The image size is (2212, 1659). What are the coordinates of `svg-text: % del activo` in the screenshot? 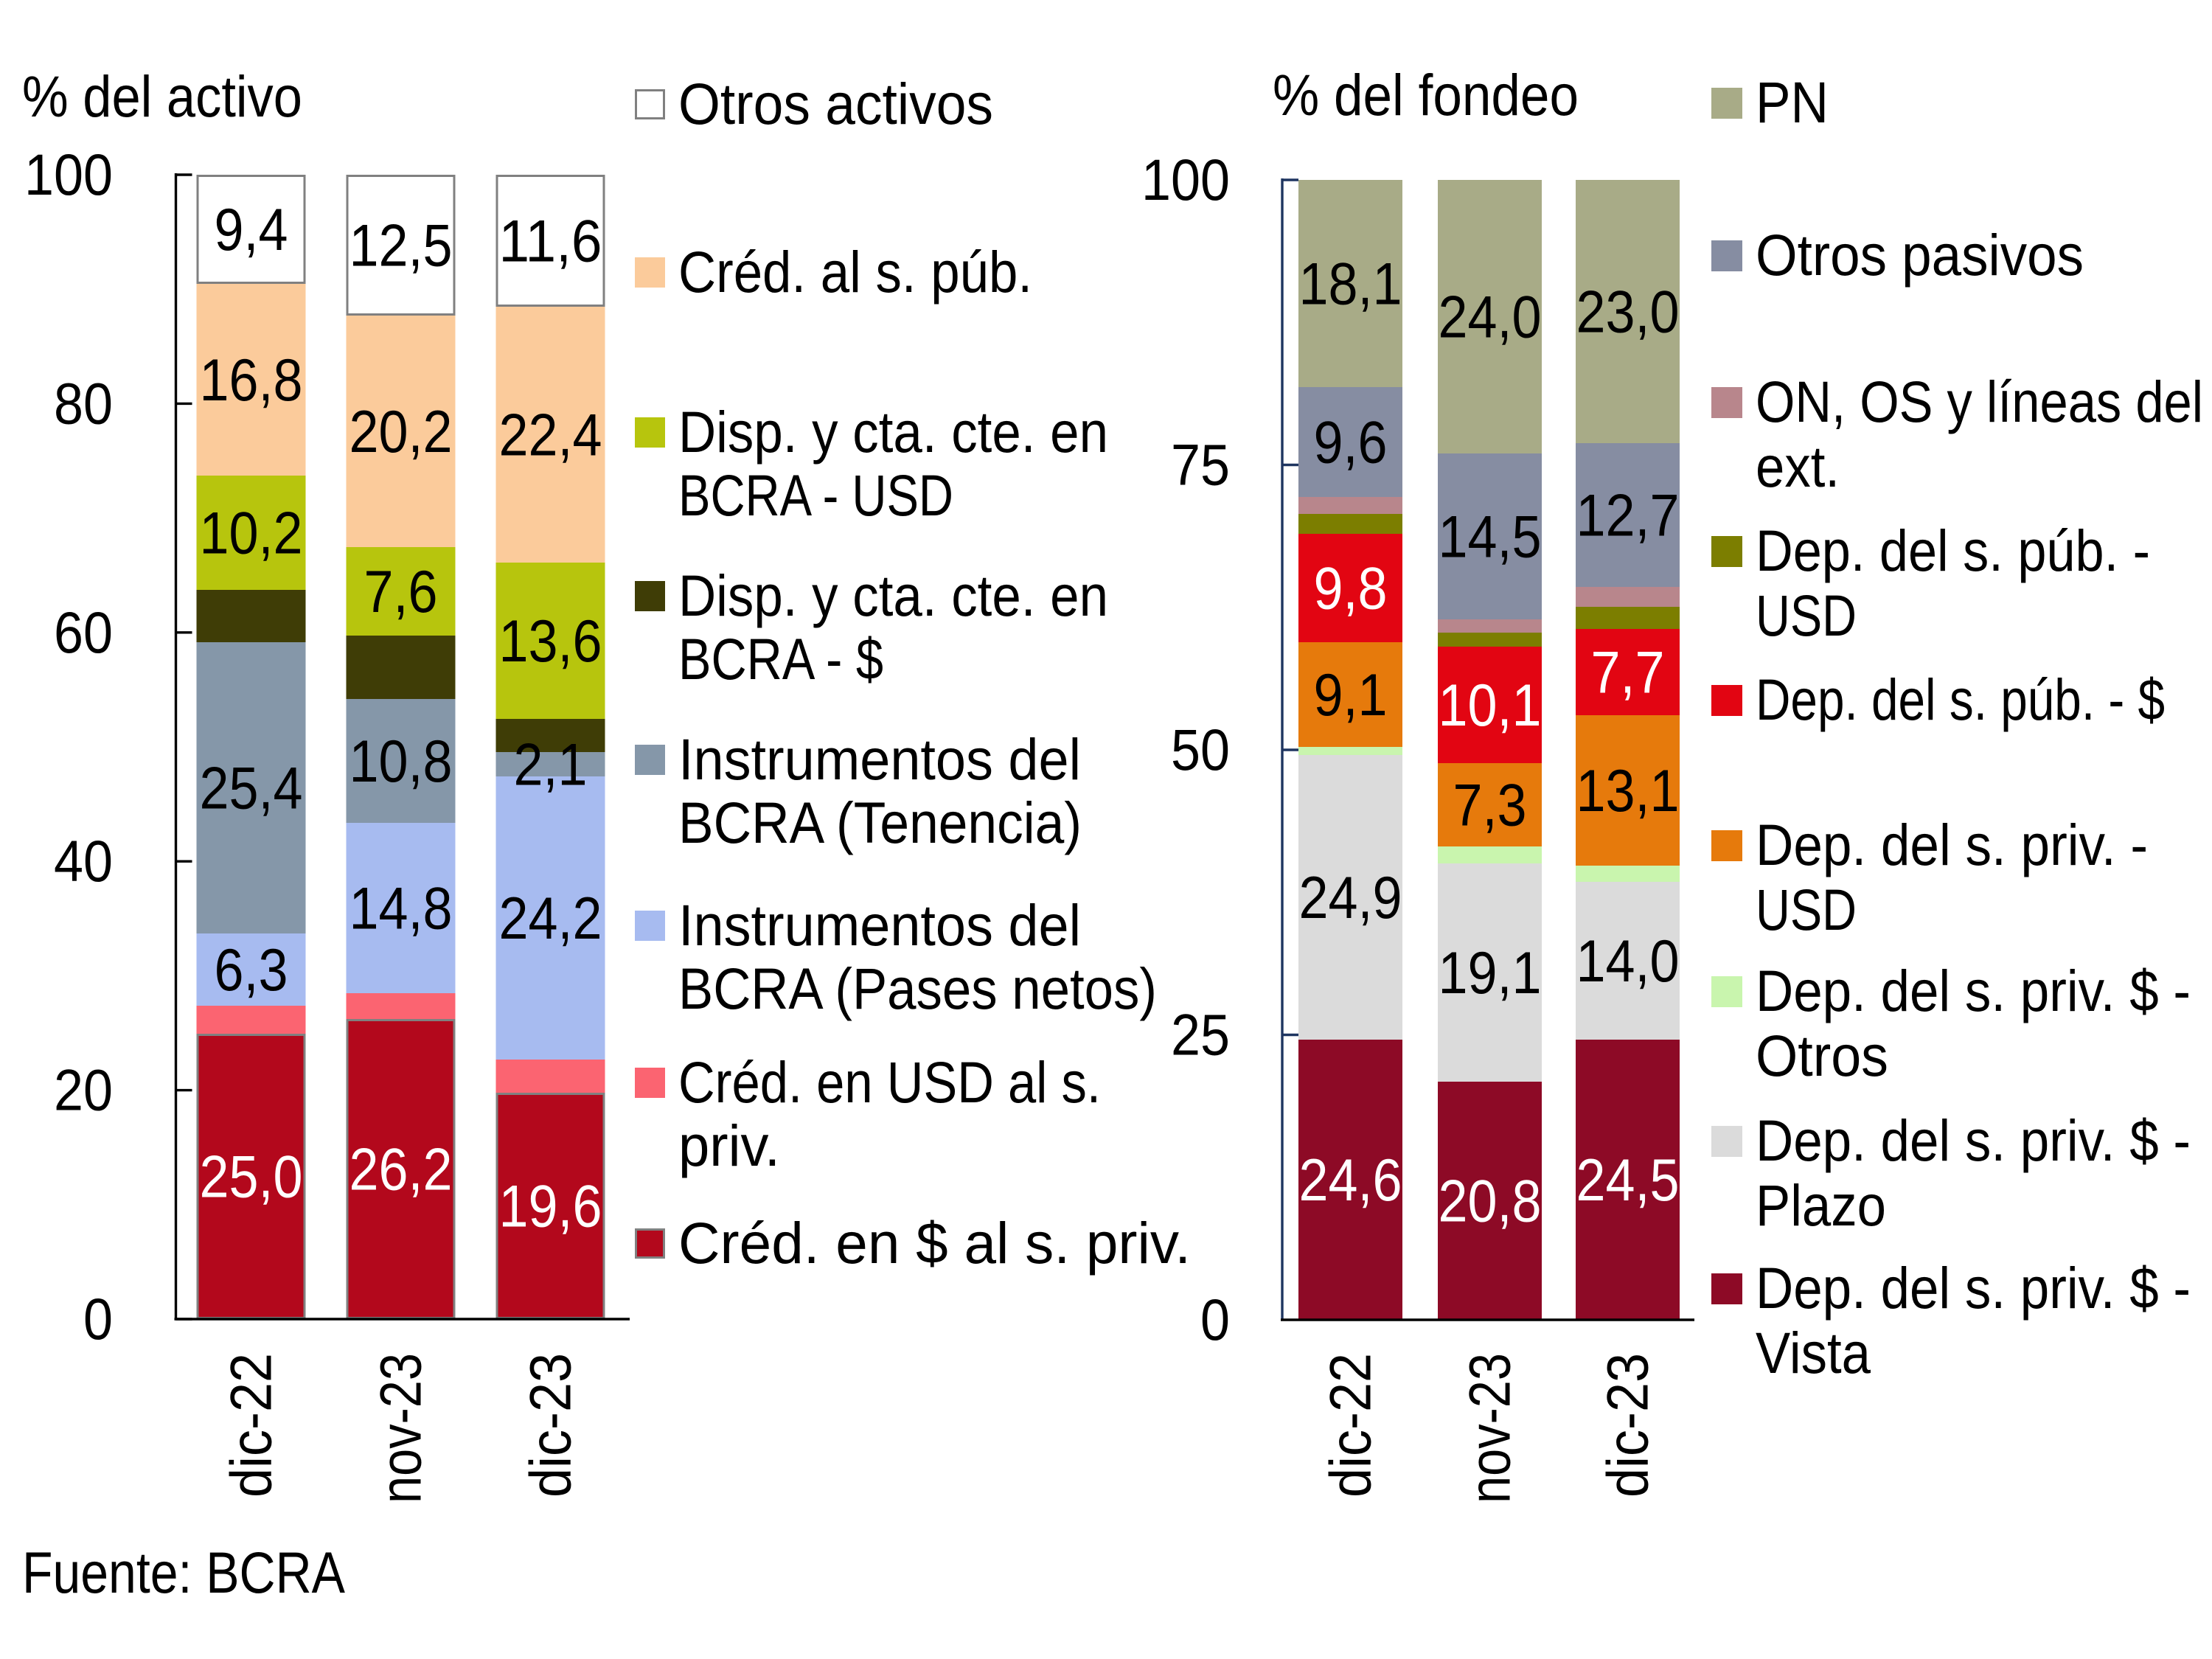 It's located at (162, 96).